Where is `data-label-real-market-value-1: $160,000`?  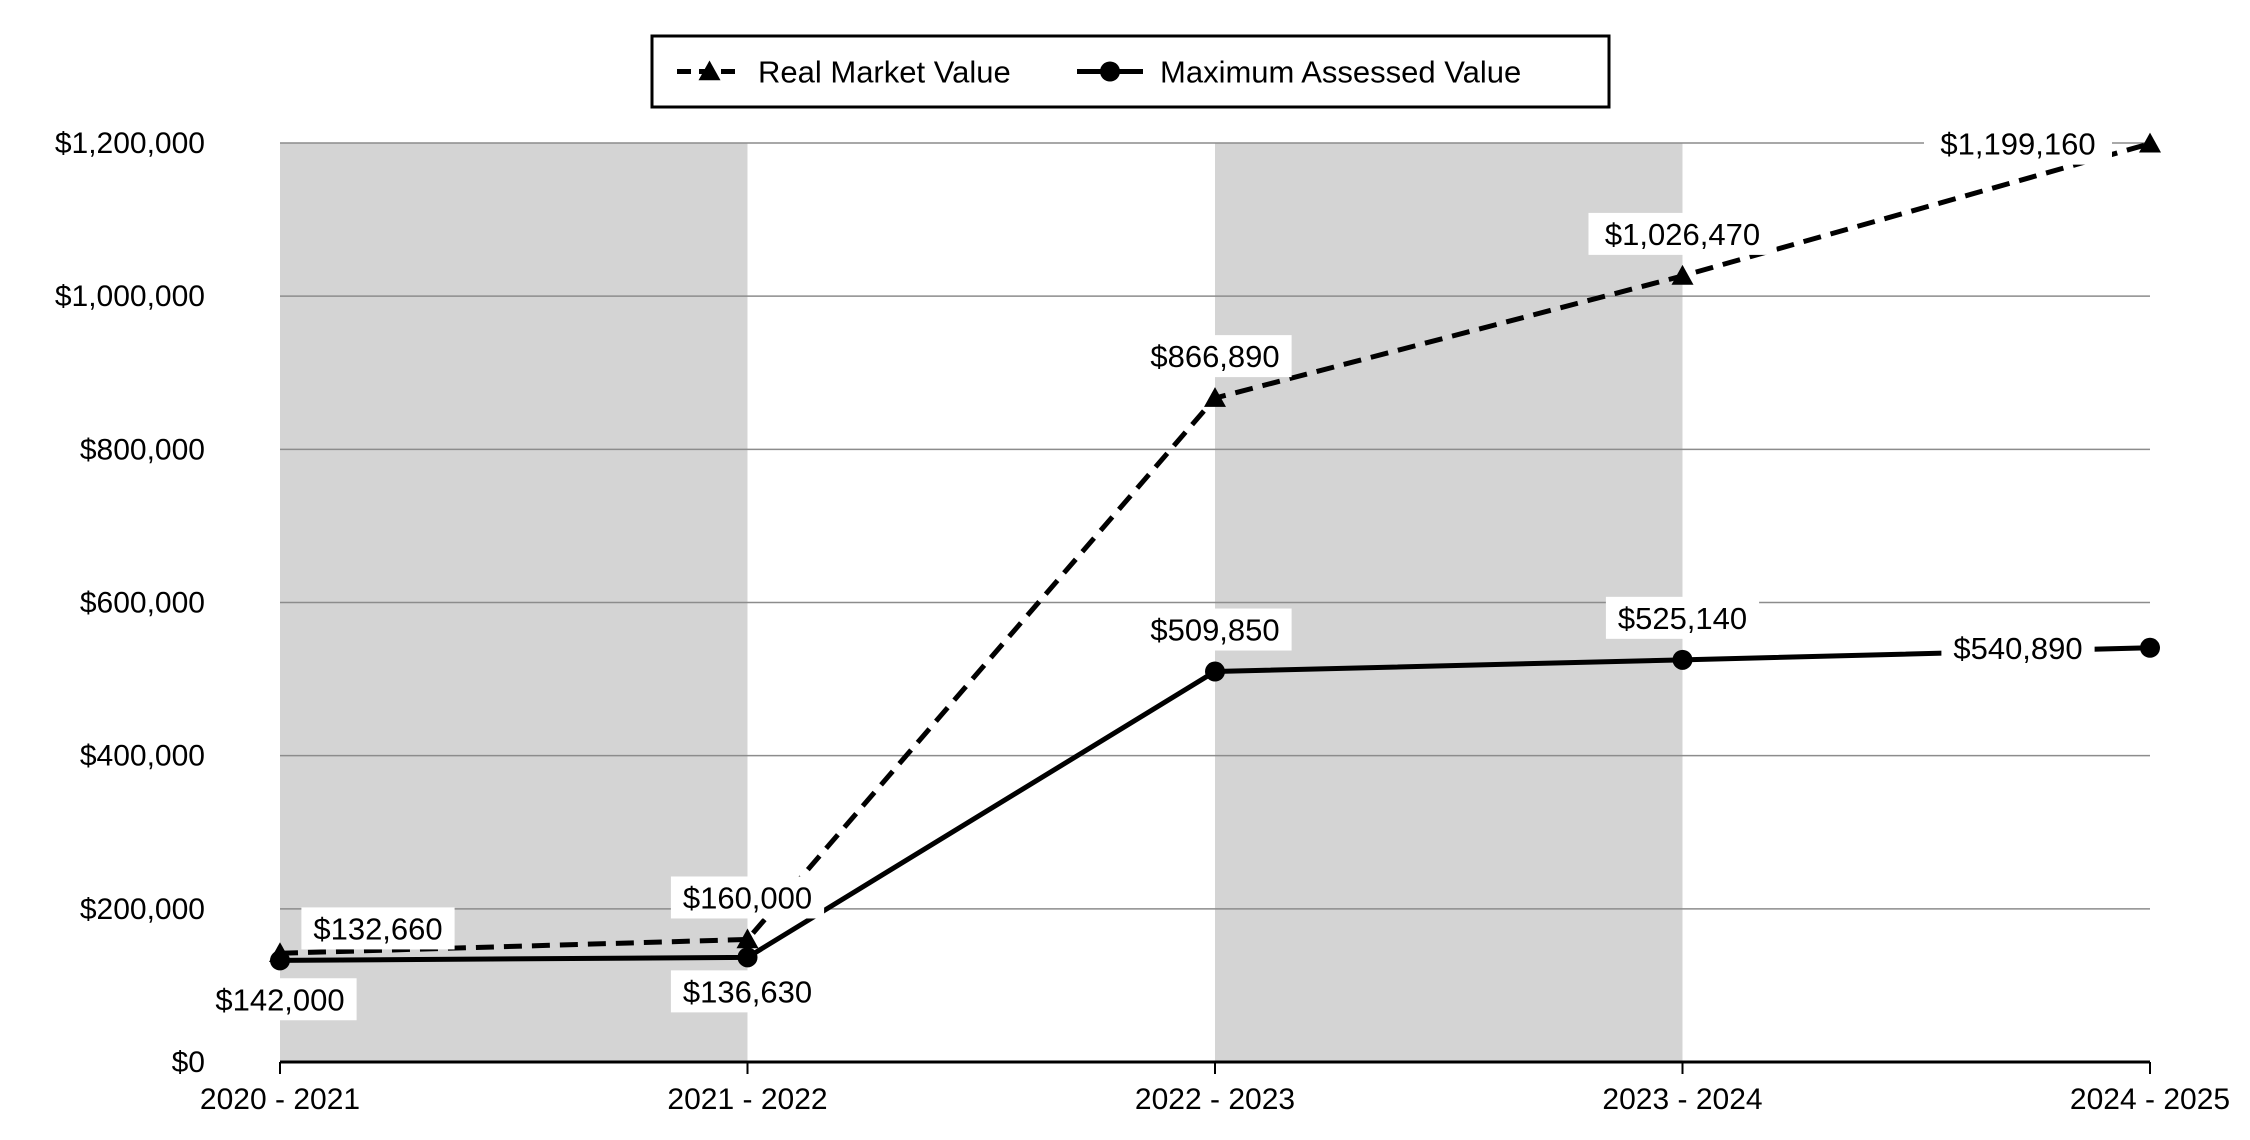
data-label-real-market-value-1: $160,000 is located at coordinates (747, 897).